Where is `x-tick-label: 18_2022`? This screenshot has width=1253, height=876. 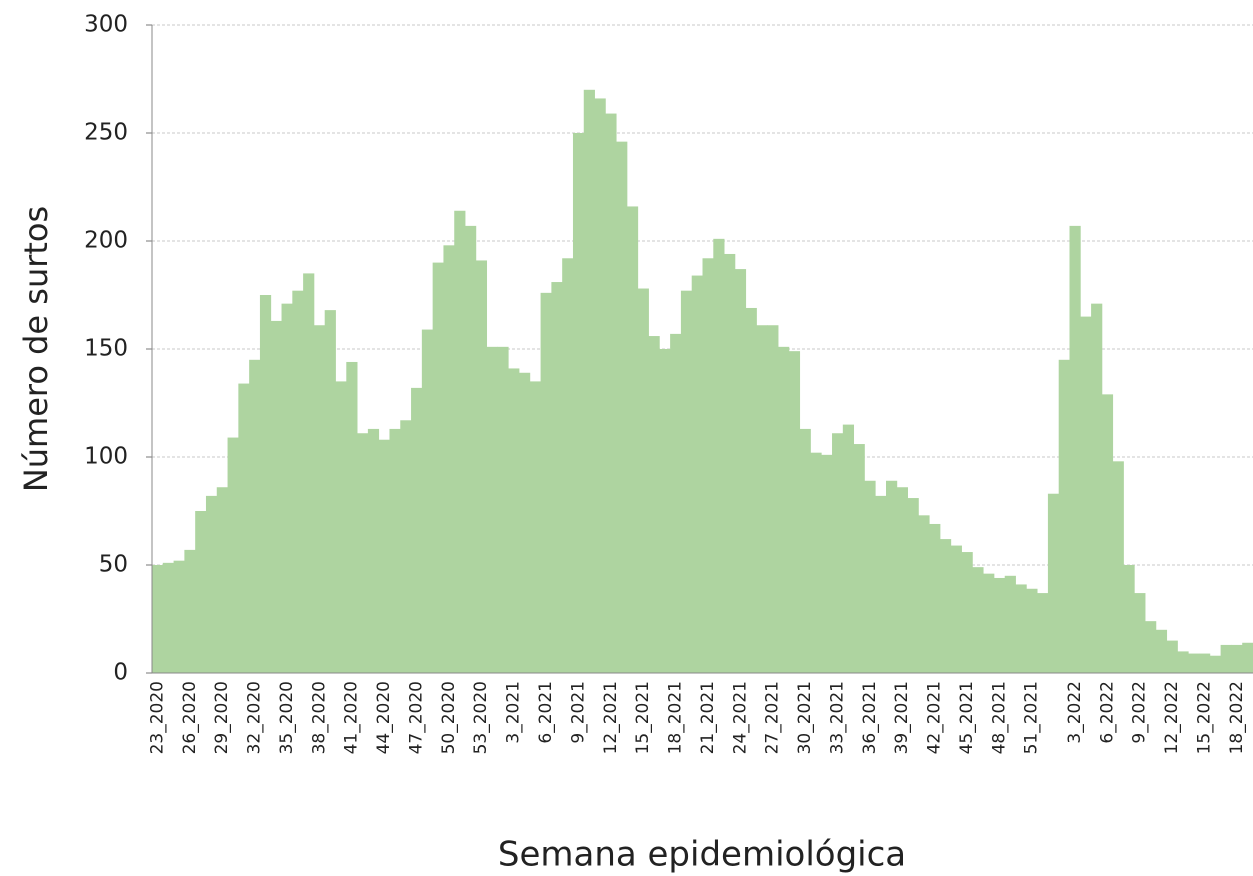
x-tick-label: 18_2022 is located at coordinates (1237, 717).